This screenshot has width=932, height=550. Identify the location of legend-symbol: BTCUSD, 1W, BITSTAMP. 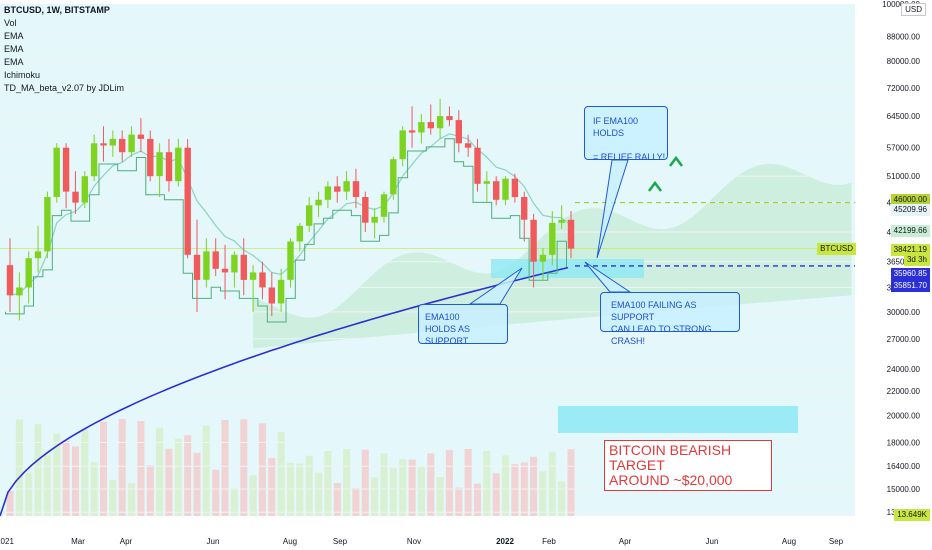
(57, 10).